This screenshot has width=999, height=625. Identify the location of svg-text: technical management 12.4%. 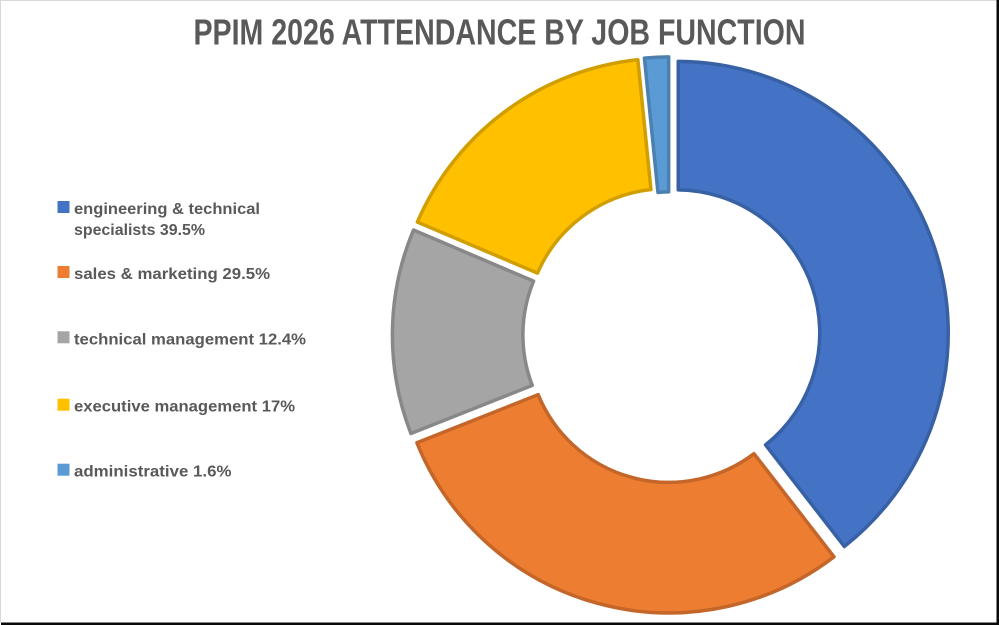
(190, 339).